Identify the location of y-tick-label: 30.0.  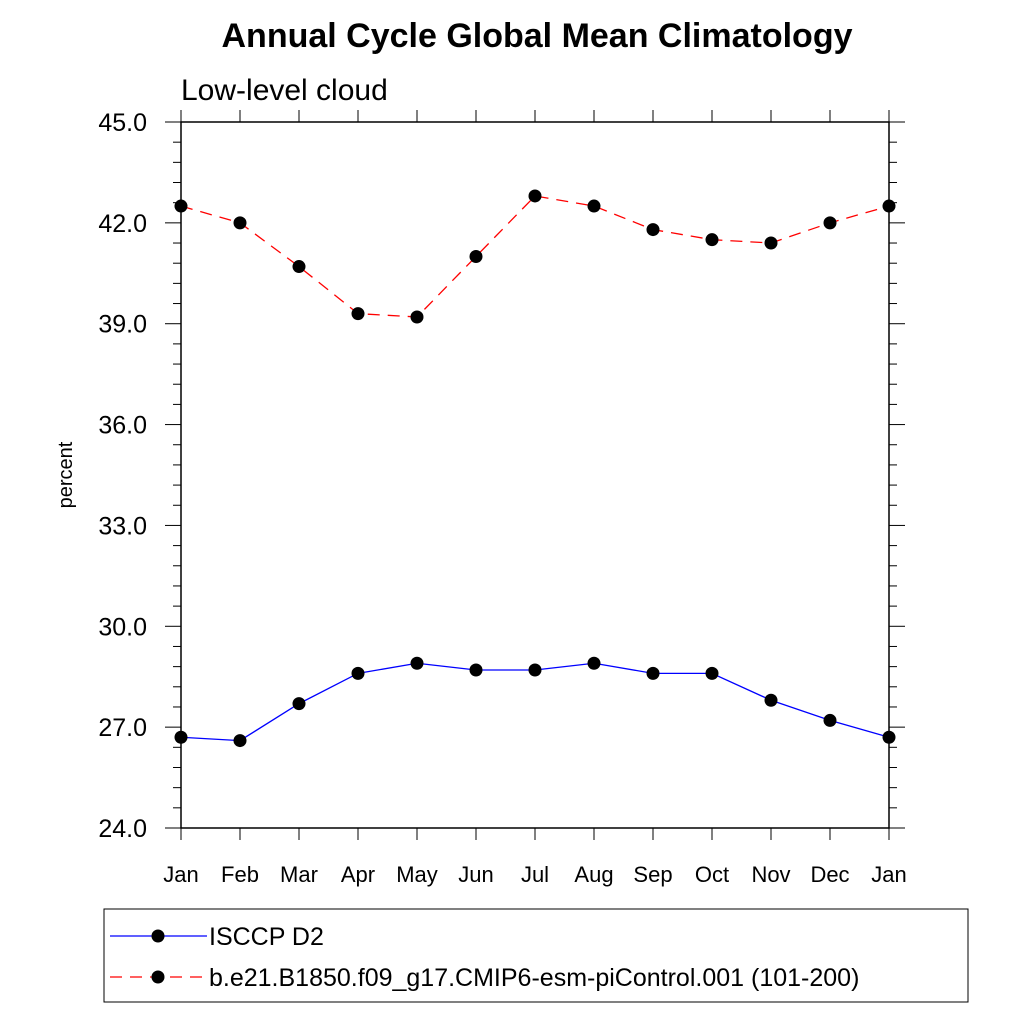
(122, 627).